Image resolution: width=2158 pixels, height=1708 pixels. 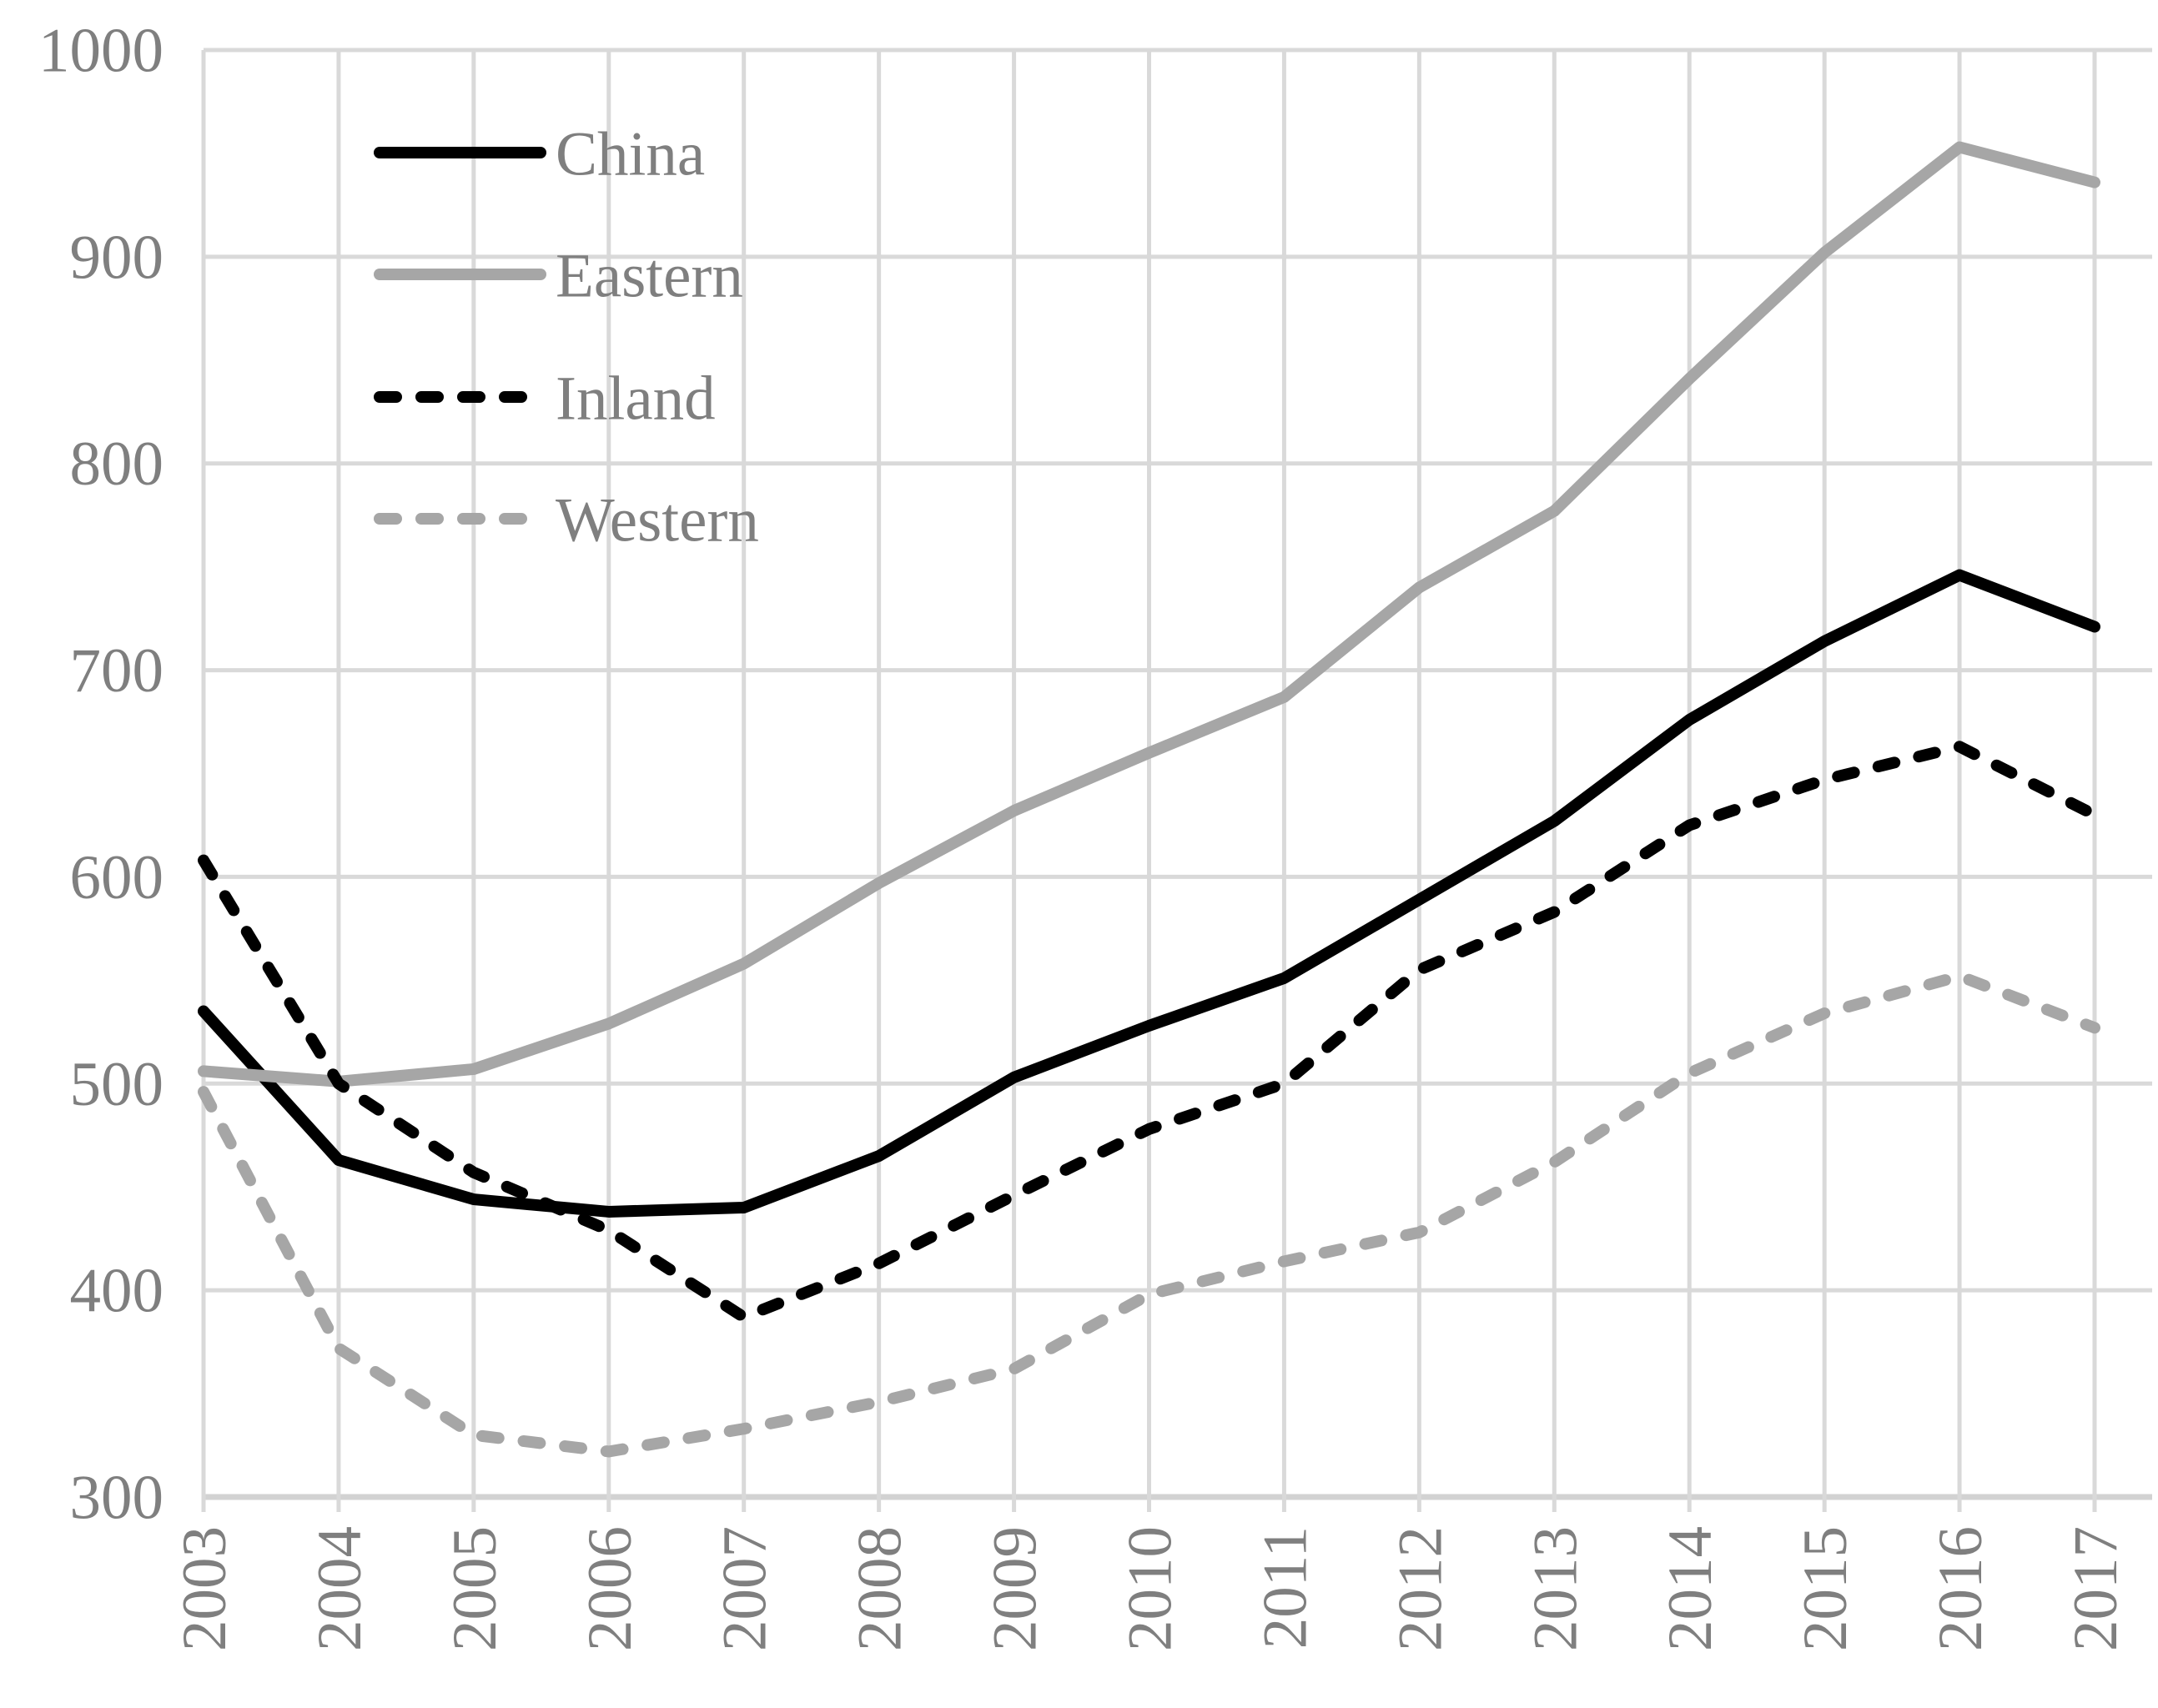 What do you see at coordinates (1015, 1588) in the screenshot?
I see `x-axis-label-2009: 2009` at bounding box center [1015, 1588].